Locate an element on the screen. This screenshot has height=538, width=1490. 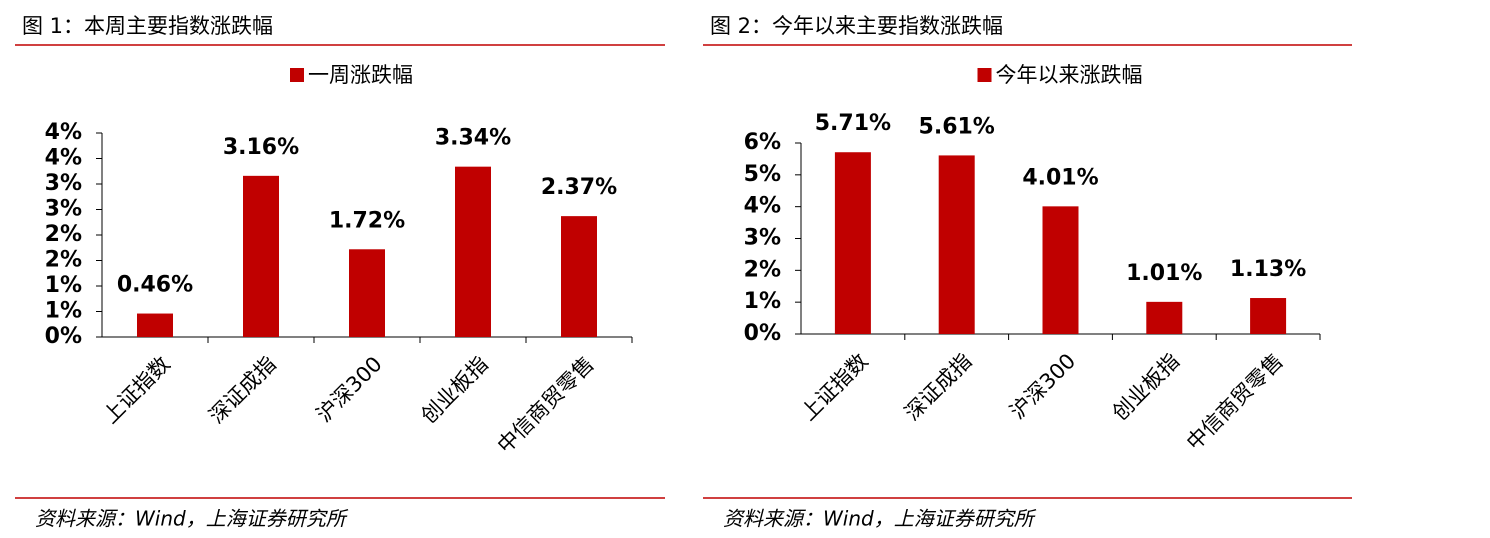
legend-label: 一周涨跌幅 is located at coordinates (360, 75).